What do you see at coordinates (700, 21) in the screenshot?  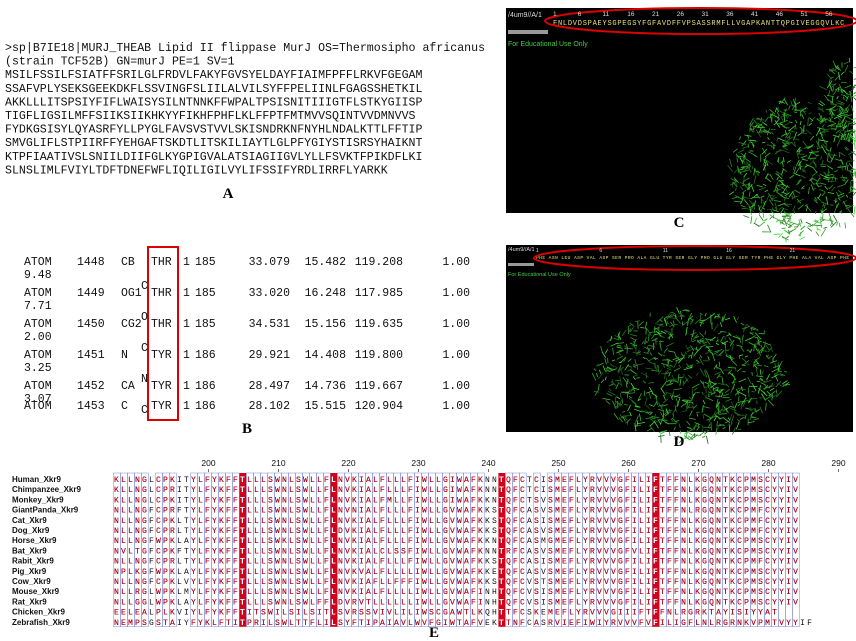 I see `highlight-ellipse` at bounding box center [700, 21].